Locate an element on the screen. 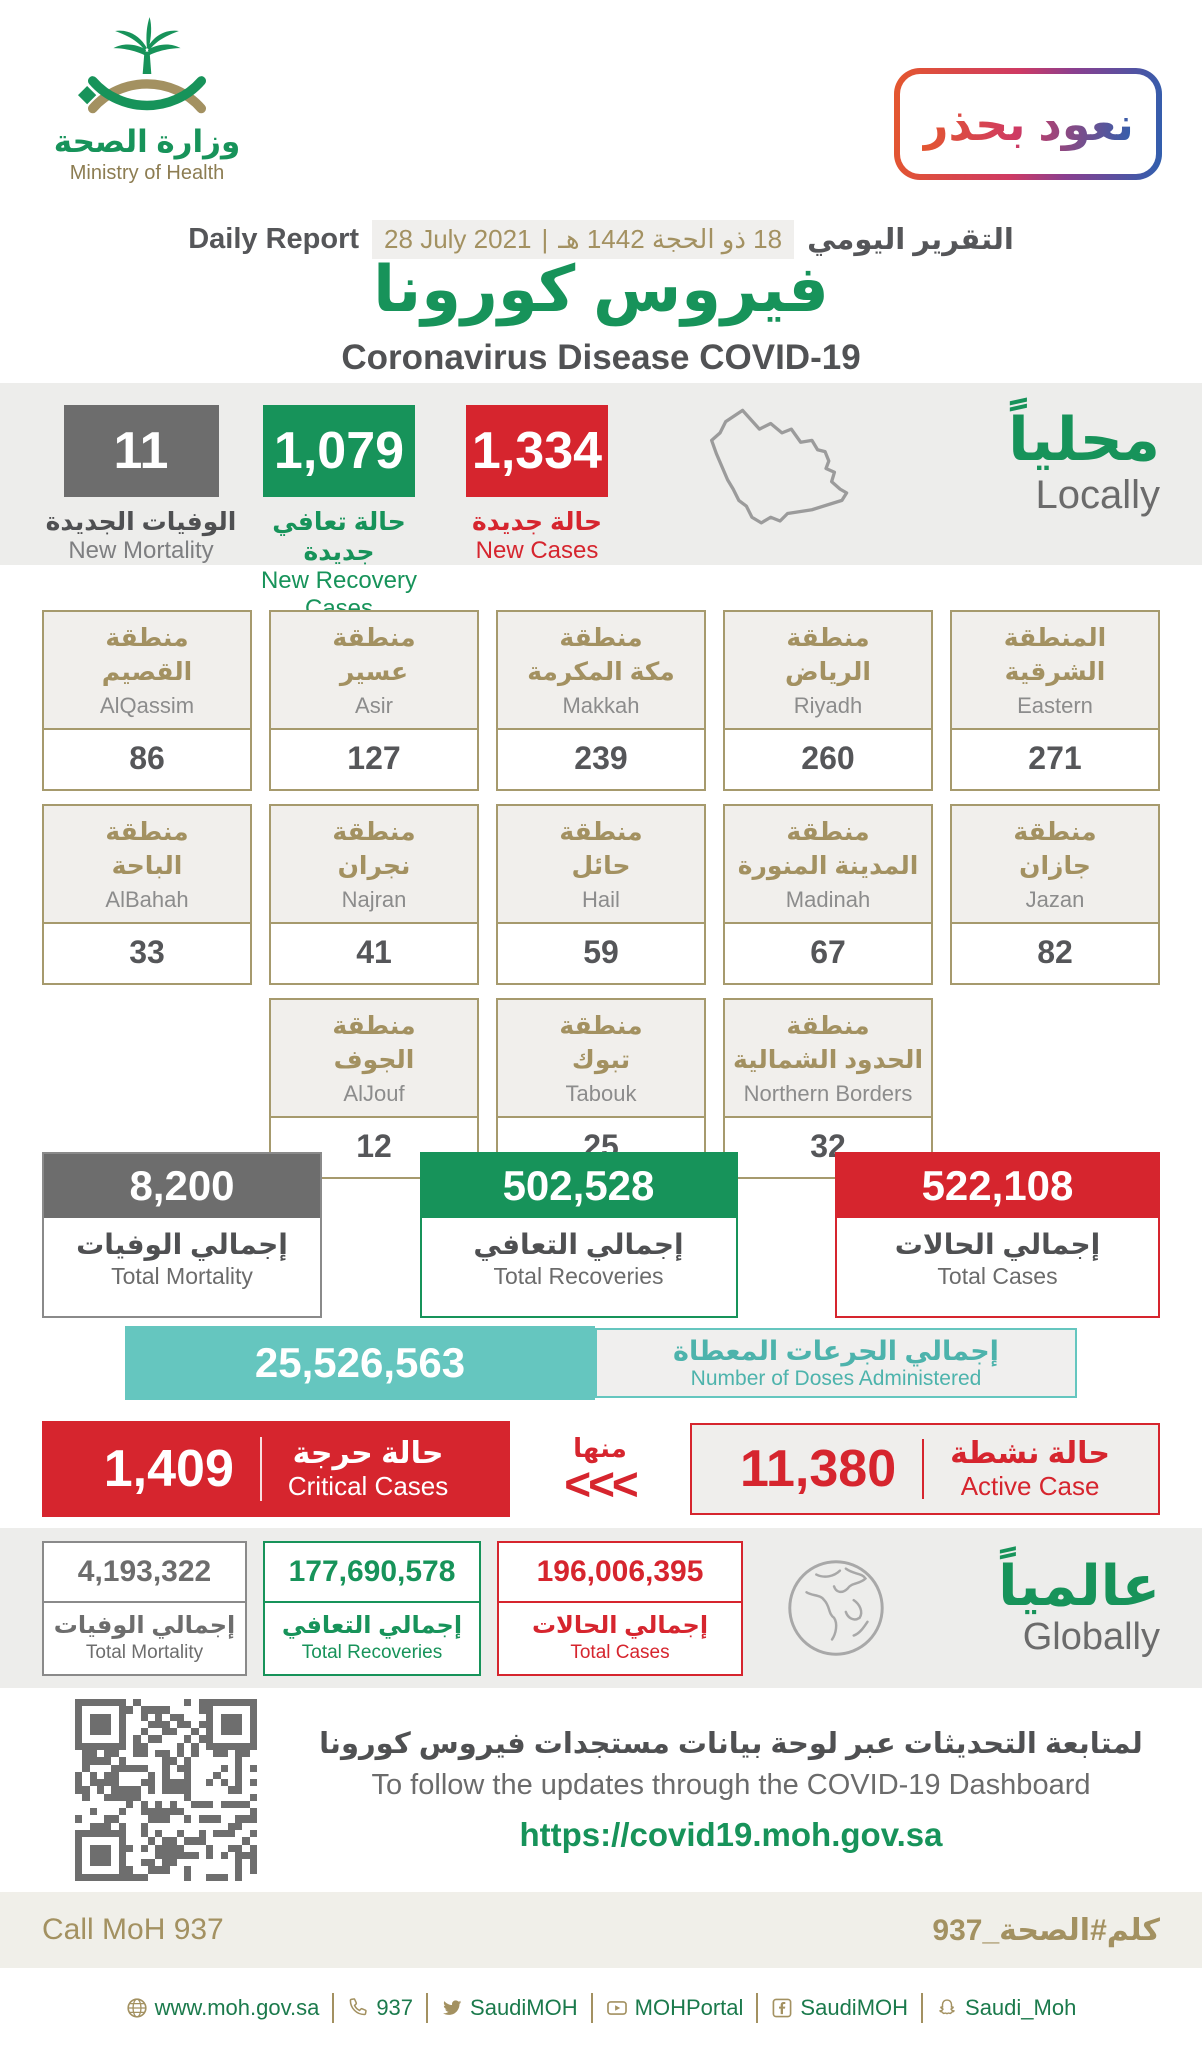  region-name-arabic: منطقة المدينة المنورة is located at coordinates (828, 849).